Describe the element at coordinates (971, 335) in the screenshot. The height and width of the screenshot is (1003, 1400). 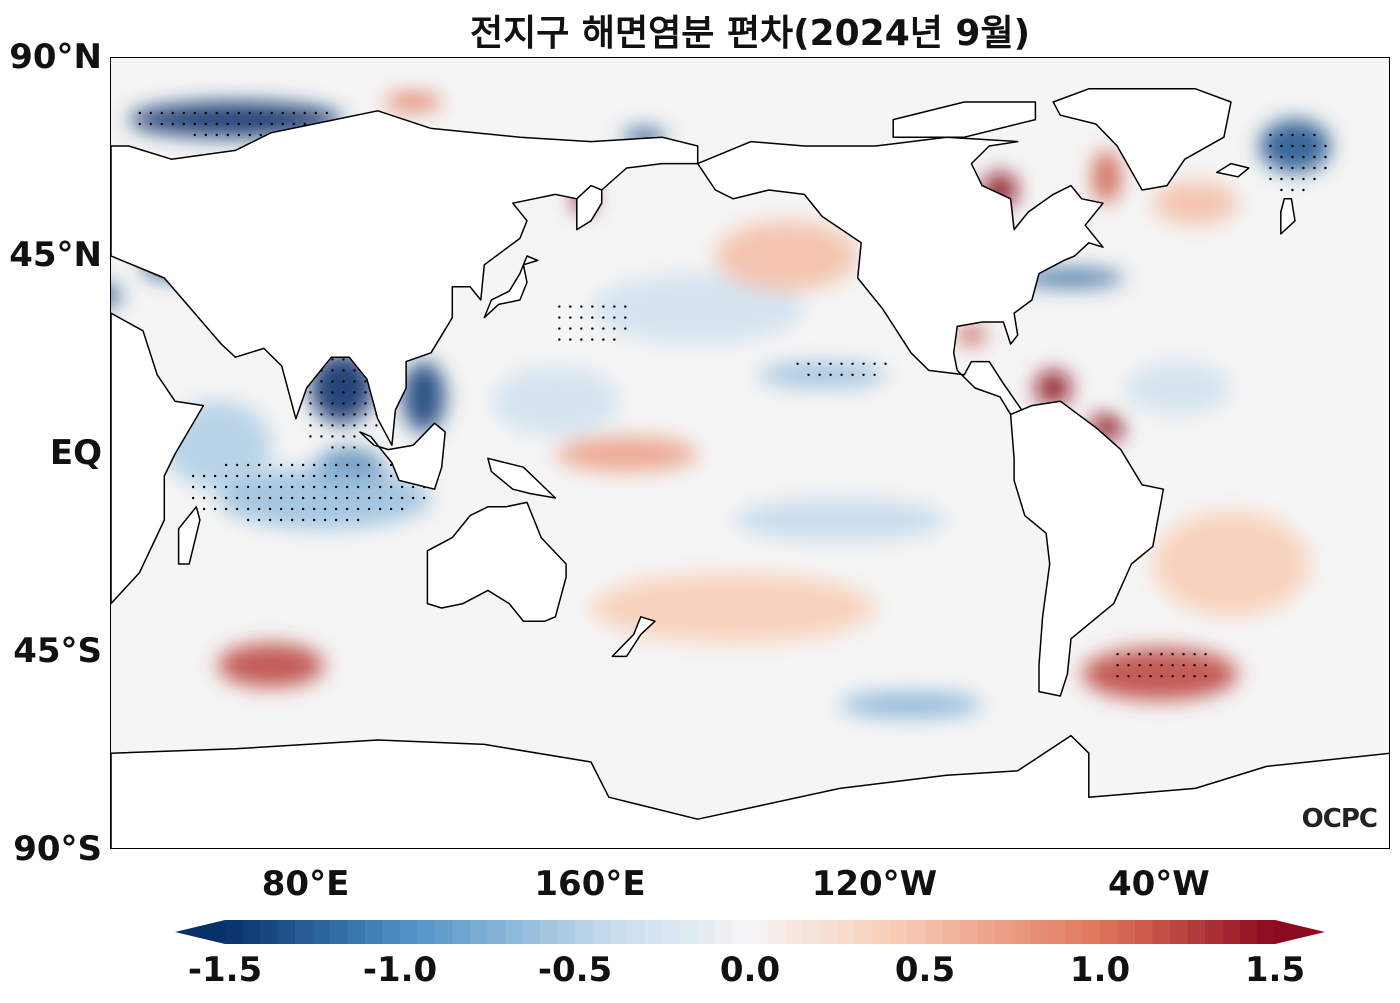
I see `anomaly-gulf-of-mexico` at that location.